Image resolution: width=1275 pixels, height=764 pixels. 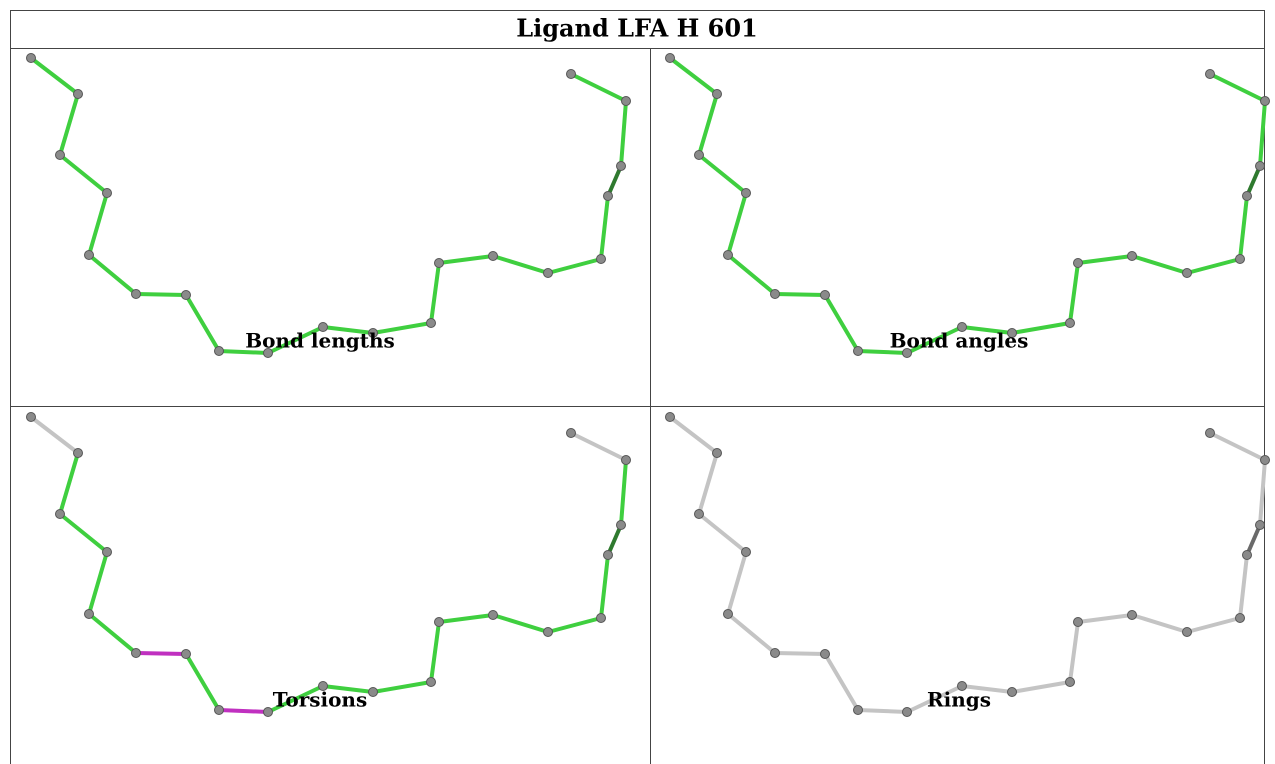 I want to click on panel-caption: Torsions, so click(x=320, y=700).